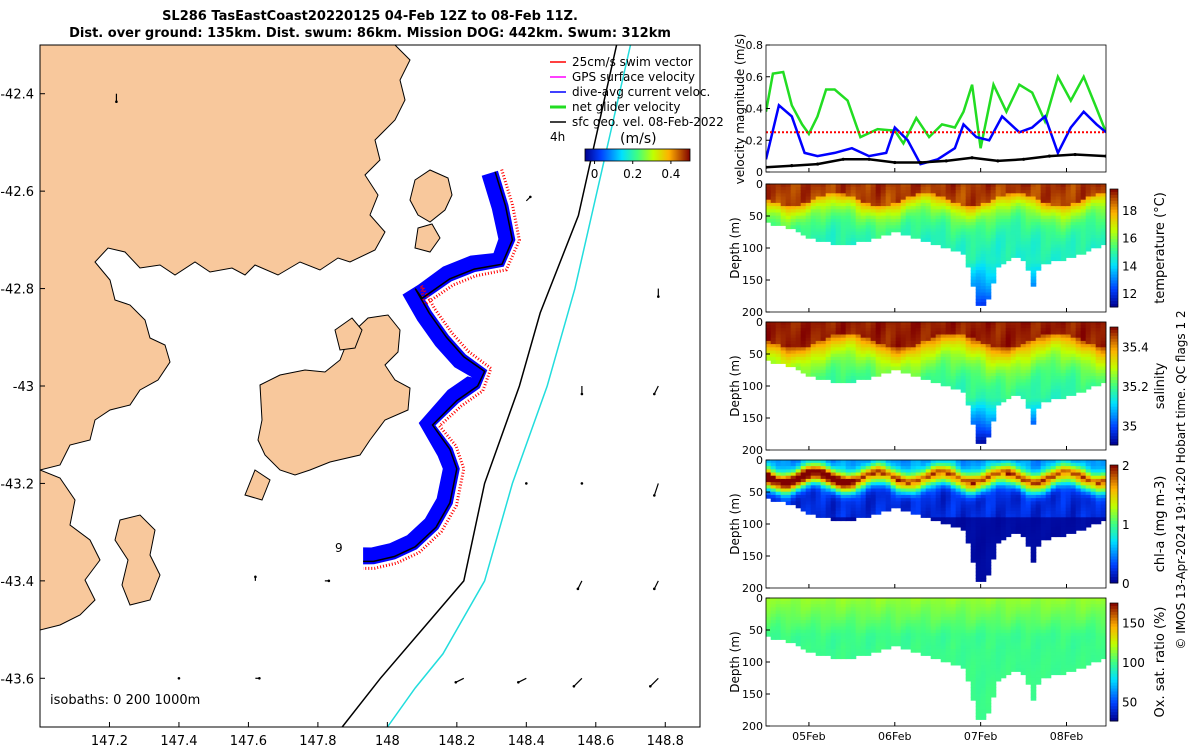 The height and width of the screenshot is (750, 1200). Describe the element at coordinates (637, 155) in the screenshot. I see `speed-colorbar` at that location.